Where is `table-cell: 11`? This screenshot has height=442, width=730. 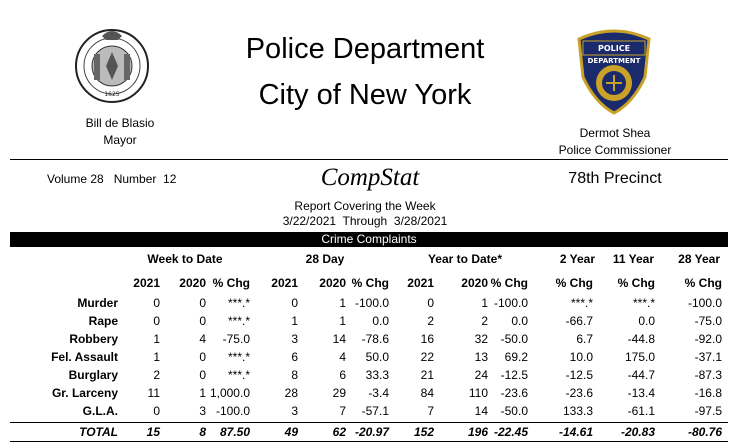 table-cell: 11 is located at coordinates (153, 393).